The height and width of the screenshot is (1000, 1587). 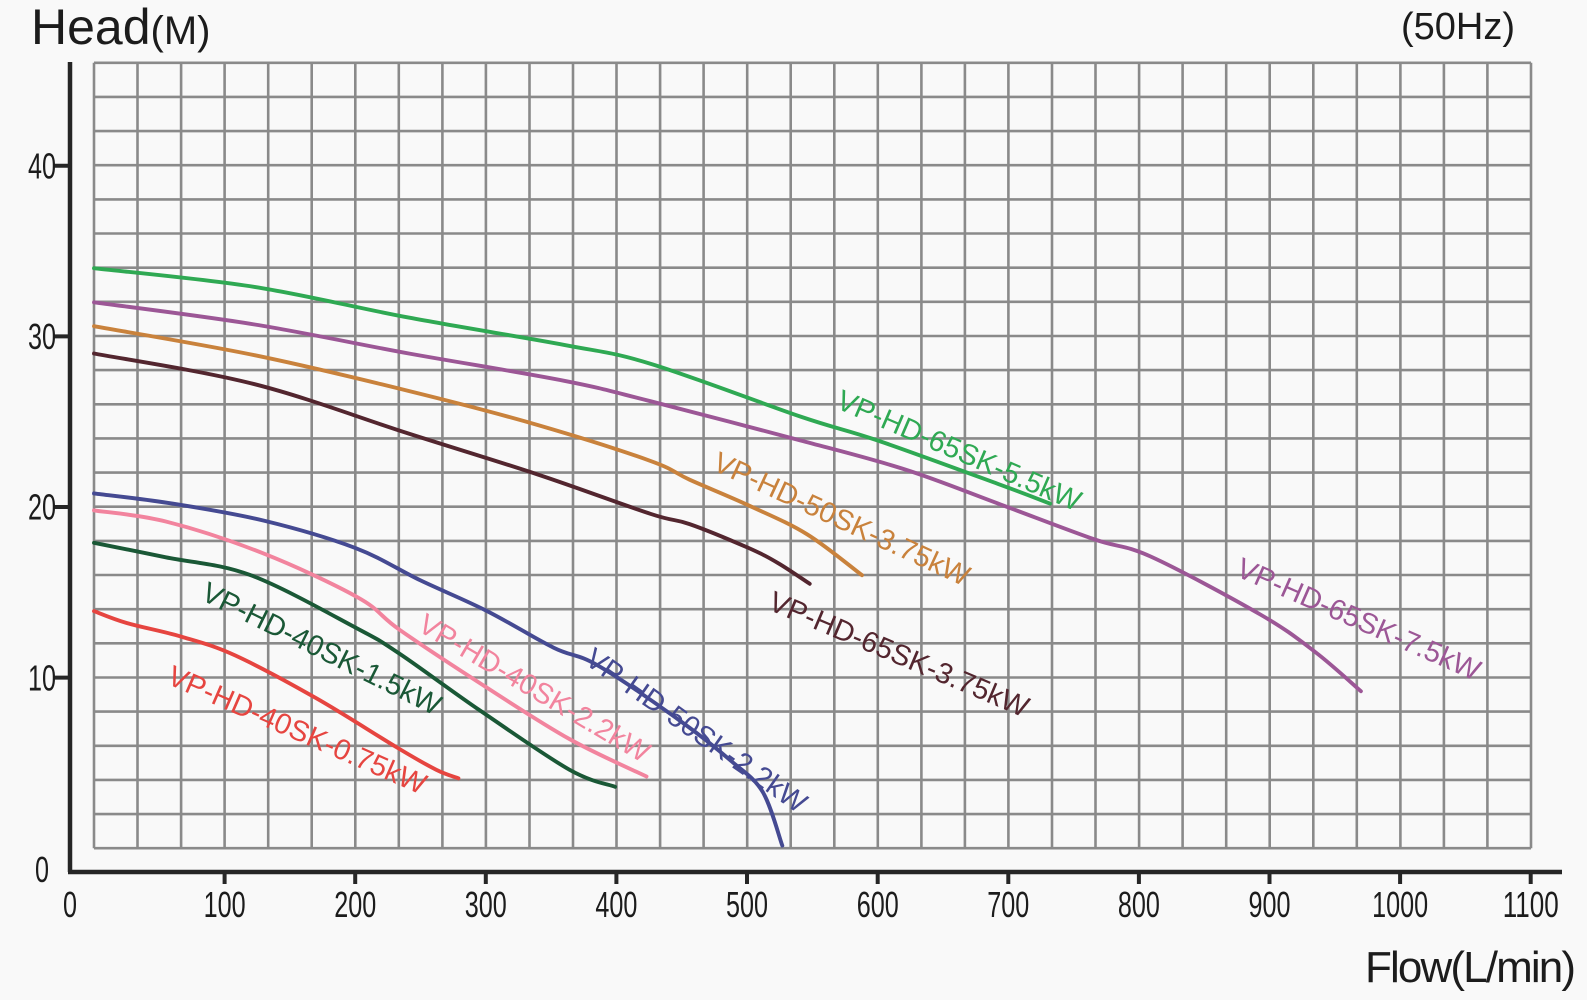 I want to click on svg-text: 200, so click(x=355, y=904).